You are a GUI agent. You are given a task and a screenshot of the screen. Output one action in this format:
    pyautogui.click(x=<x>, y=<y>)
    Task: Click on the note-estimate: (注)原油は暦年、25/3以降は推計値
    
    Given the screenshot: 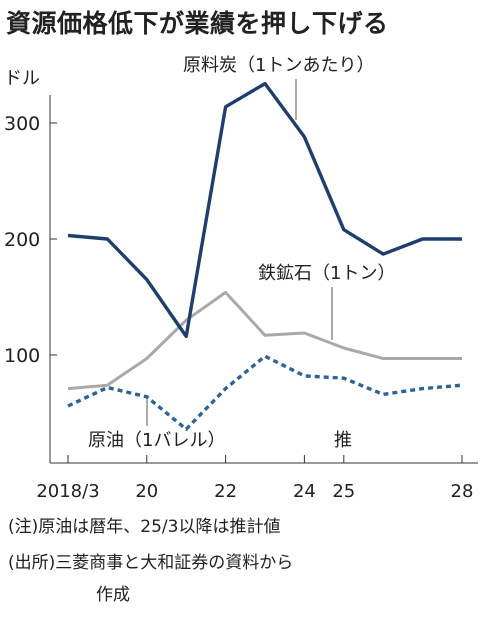 What is the action you would take?
    pyautogui.click(x=144, y=527)
    